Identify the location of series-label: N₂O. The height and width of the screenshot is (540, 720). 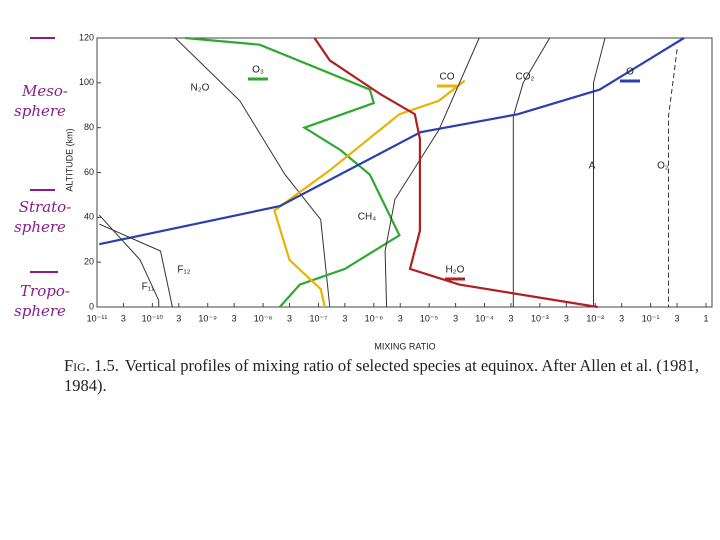
(200, 88).